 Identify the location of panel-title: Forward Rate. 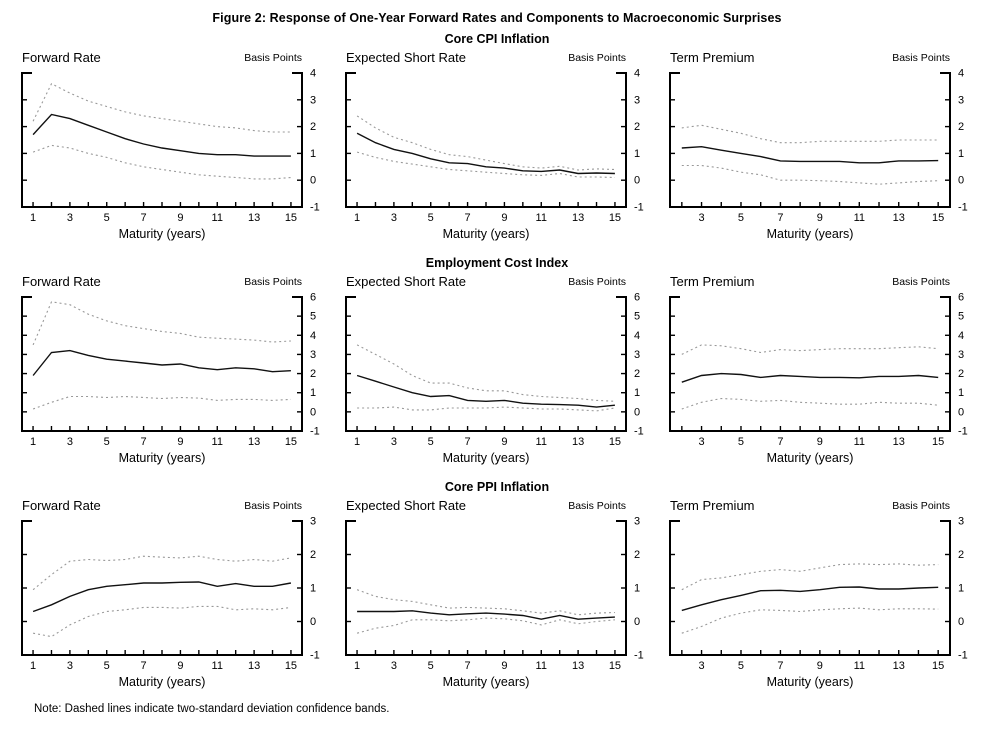
(61, 505).